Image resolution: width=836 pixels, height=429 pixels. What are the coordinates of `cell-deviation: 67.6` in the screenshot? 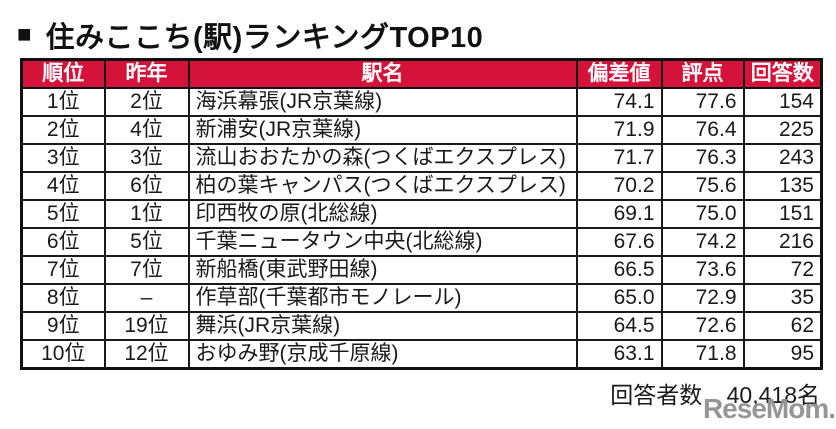 It's located at (619, 242).